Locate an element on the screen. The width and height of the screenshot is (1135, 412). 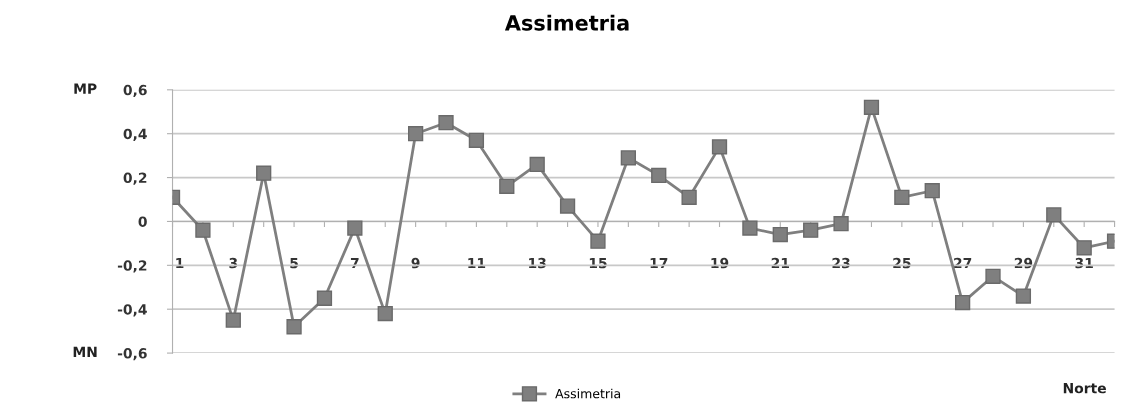
y-tick-label: 0,4 is located at coordinates (135, 134).